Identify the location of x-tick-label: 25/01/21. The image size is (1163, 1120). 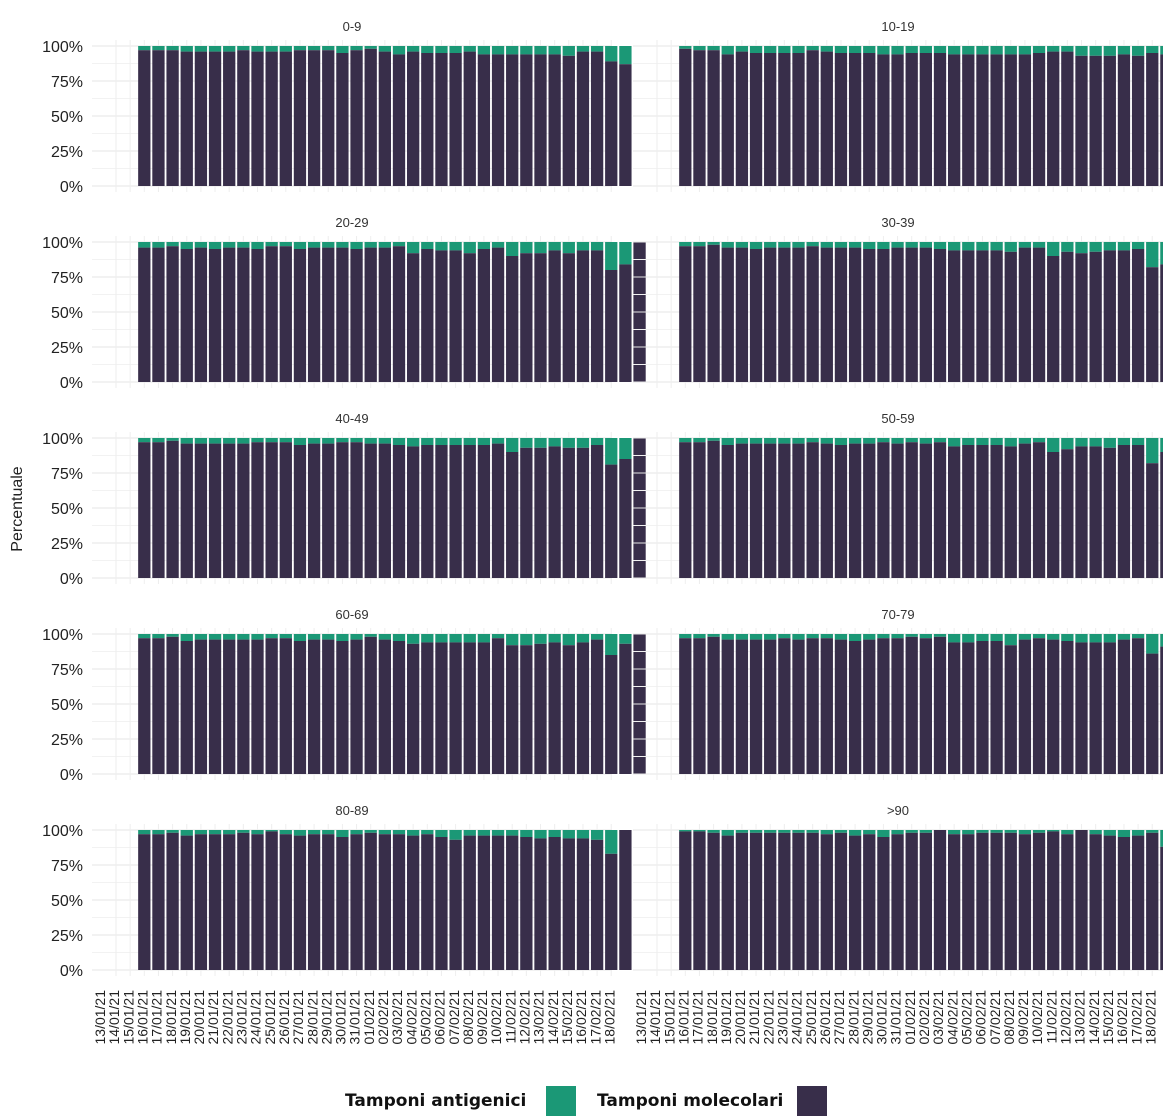
(270, 1017).